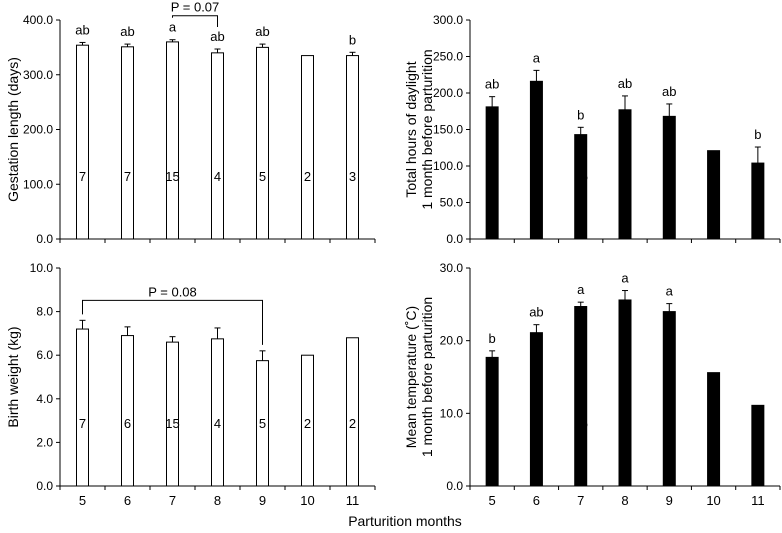 The height and width of the screenshot is (533, 782). I want to click on significance-bracket-label: P = 0.07, so click(195, 7).